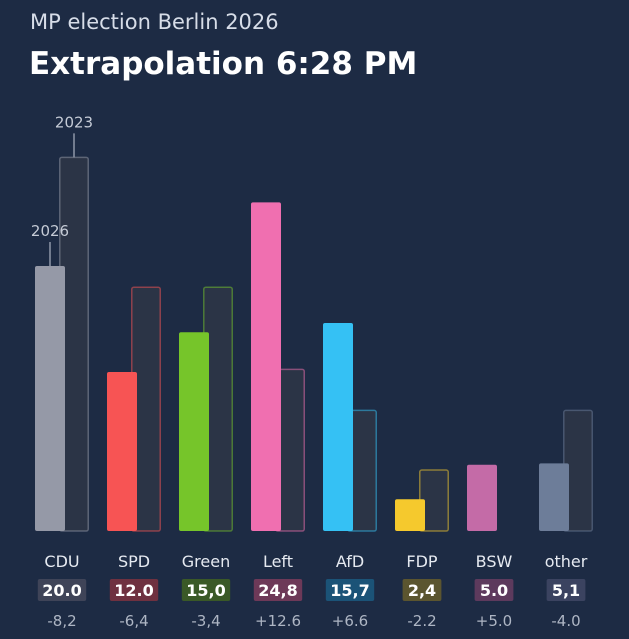 The image size is (629, 639). I want to click on bar-2026-left, so click(266, 366).